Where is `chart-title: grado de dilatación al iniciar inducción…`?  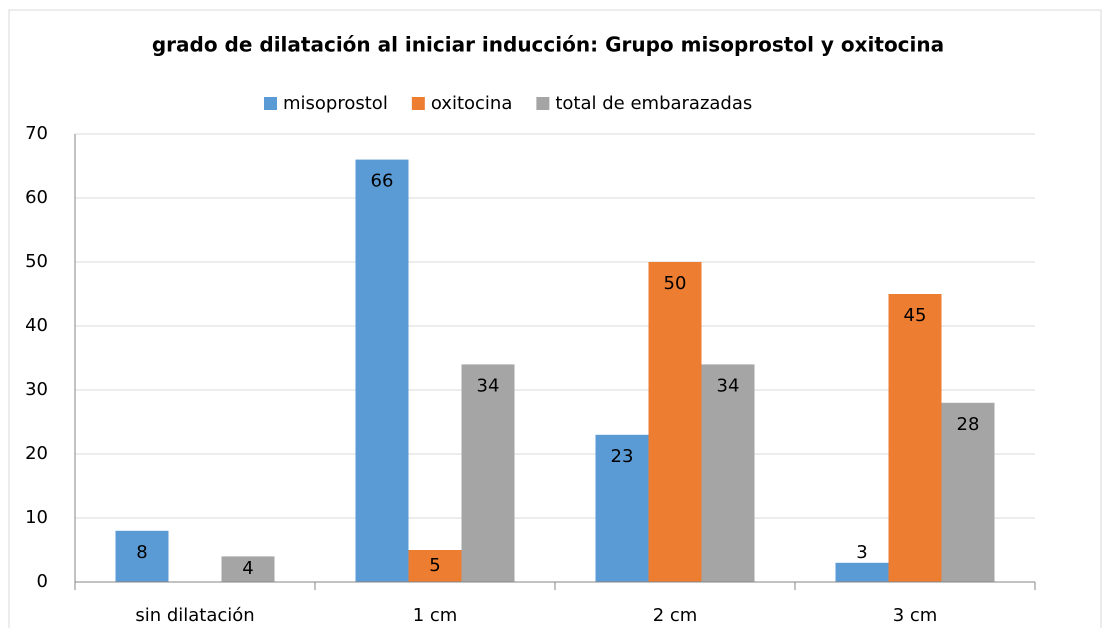 chart-title: grado de dilatación al iniciar inducción… is located at coordinates (548, 45).